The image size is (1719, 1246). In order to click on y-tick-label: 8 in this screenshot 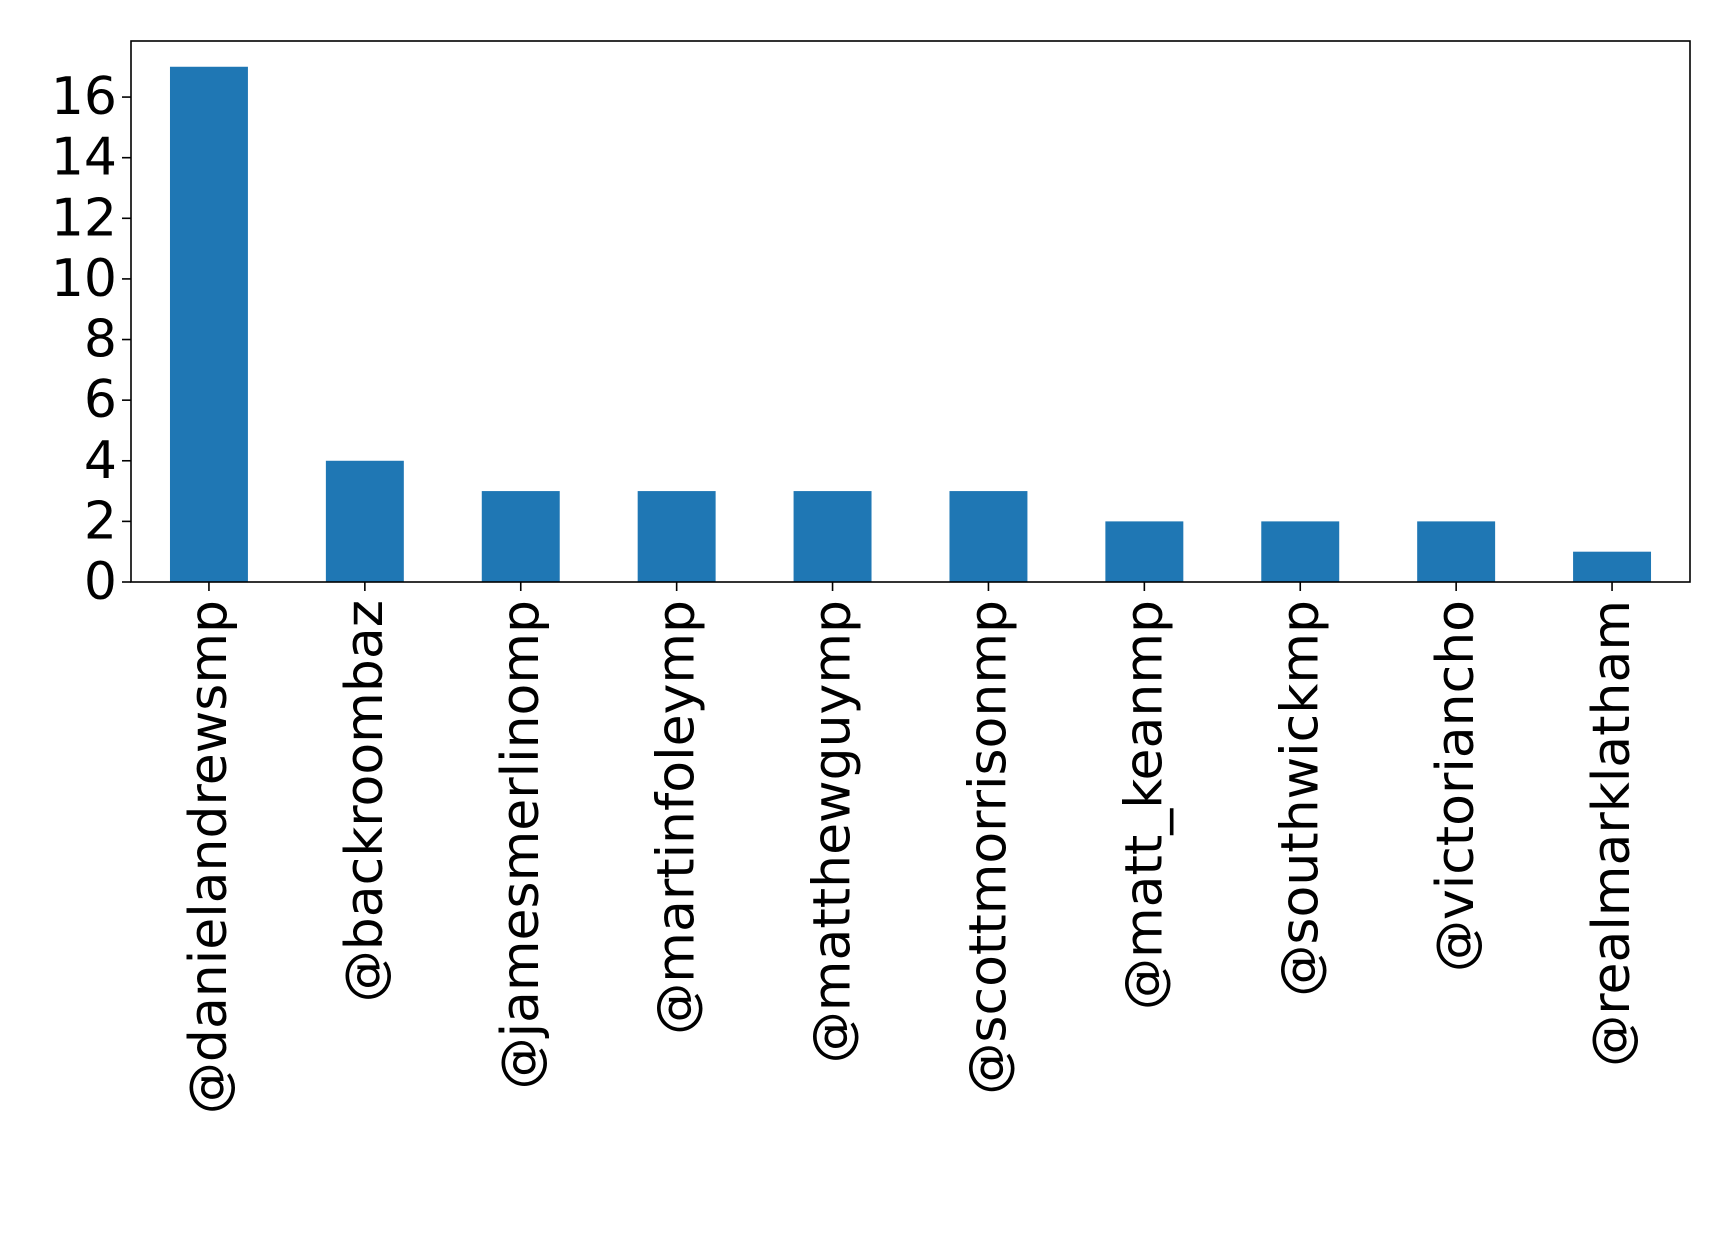, I will do `click(100, 340)`.